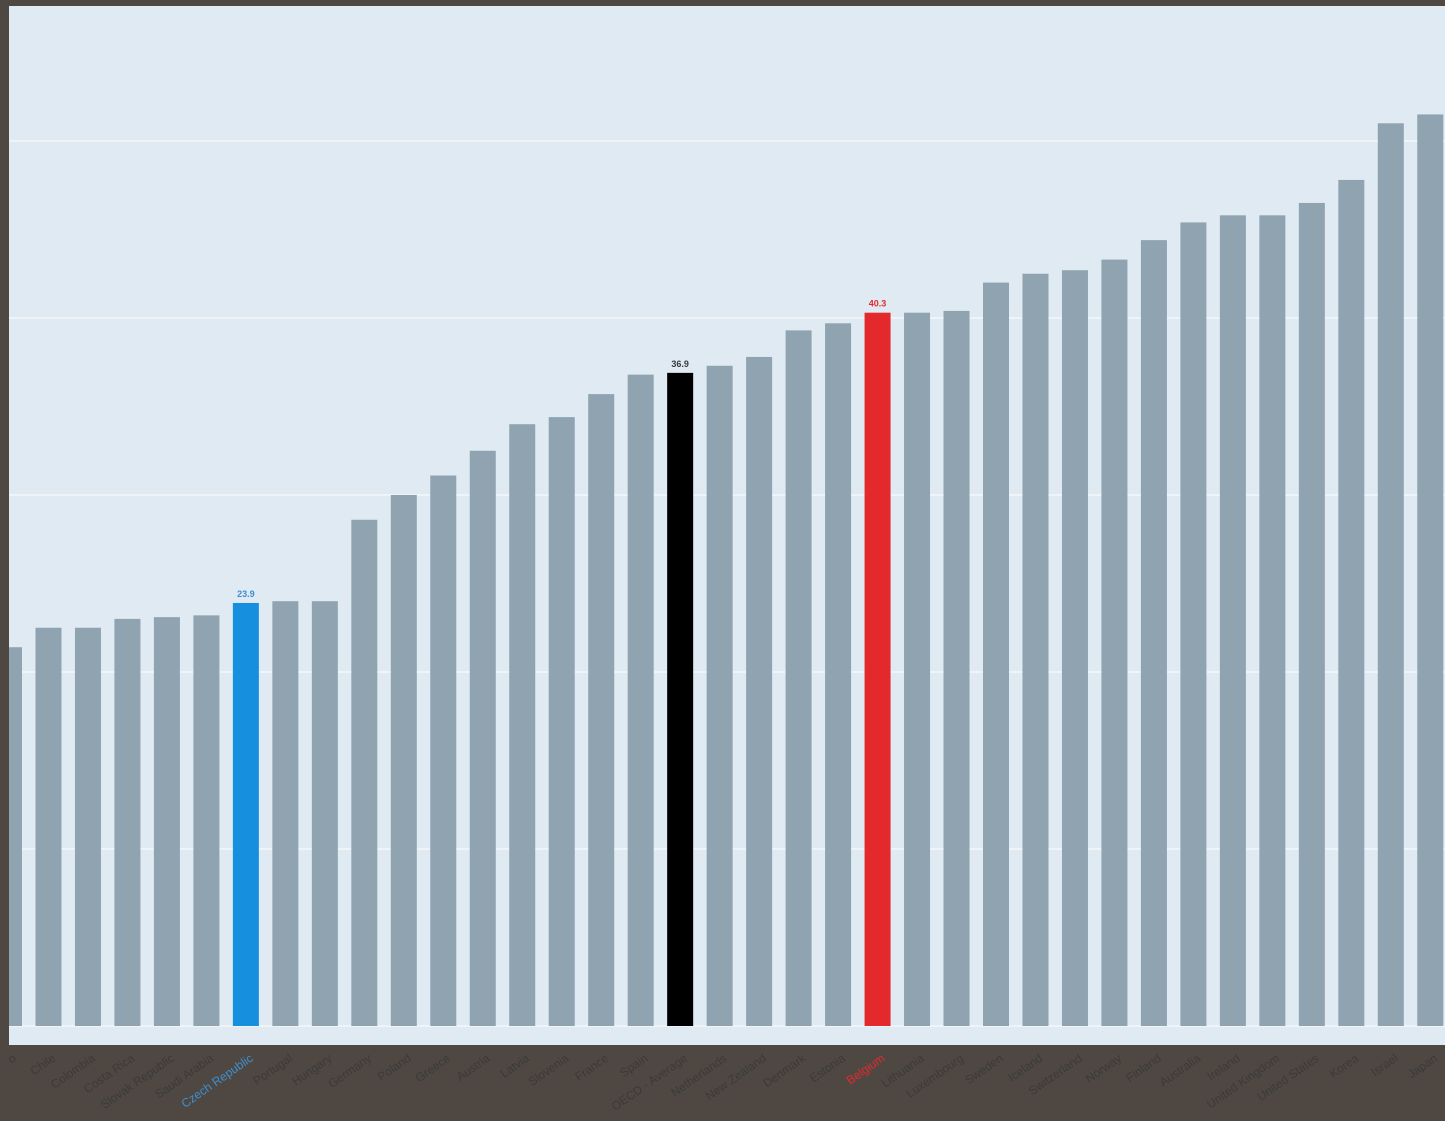 The height and width of the screenshot is (1121, 1445). Describe the element at coordinates (719, 695) in the screenshot. I see `bar-netherlands` at that location.